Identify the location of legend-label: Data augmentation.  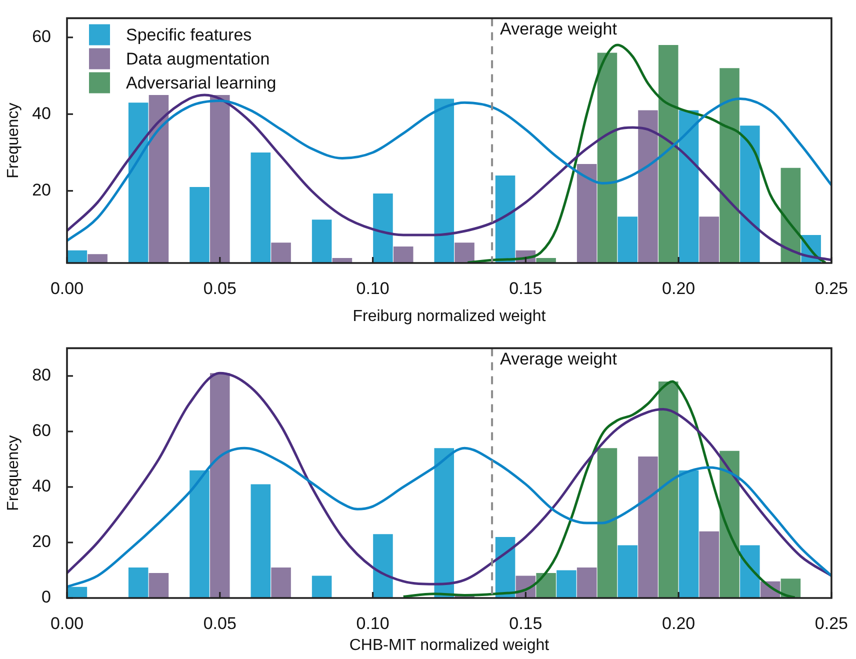
(198, 58).